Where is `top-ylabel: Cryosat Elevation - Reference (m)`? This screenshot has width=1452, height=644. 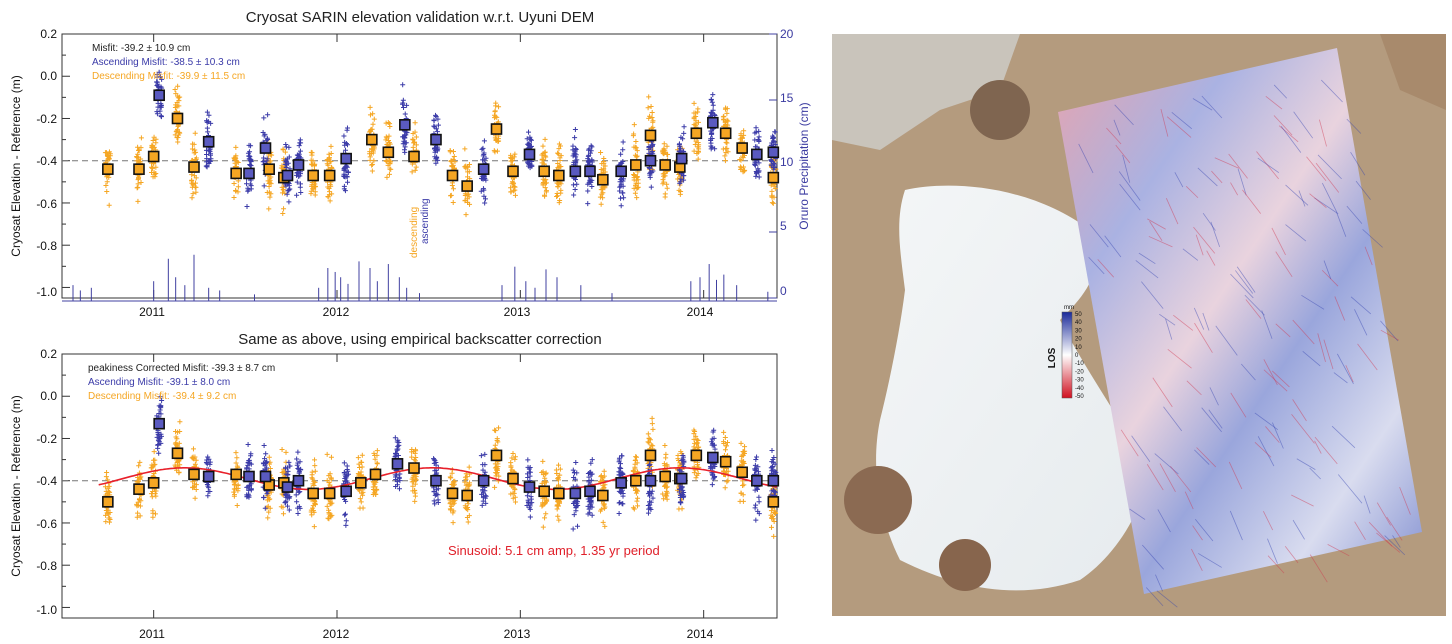
top-ylabel: Cryosat Elevation - Reference (m) is located at coordinates (16, 165).